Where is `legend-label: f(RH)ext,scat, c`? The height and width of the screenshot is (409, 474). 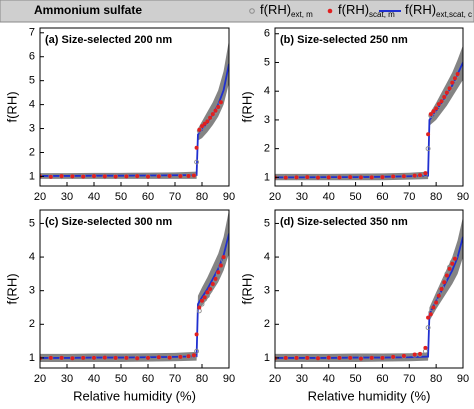 legend-label: f(RH)ext,scat, c is located at coordinates (438, 10).